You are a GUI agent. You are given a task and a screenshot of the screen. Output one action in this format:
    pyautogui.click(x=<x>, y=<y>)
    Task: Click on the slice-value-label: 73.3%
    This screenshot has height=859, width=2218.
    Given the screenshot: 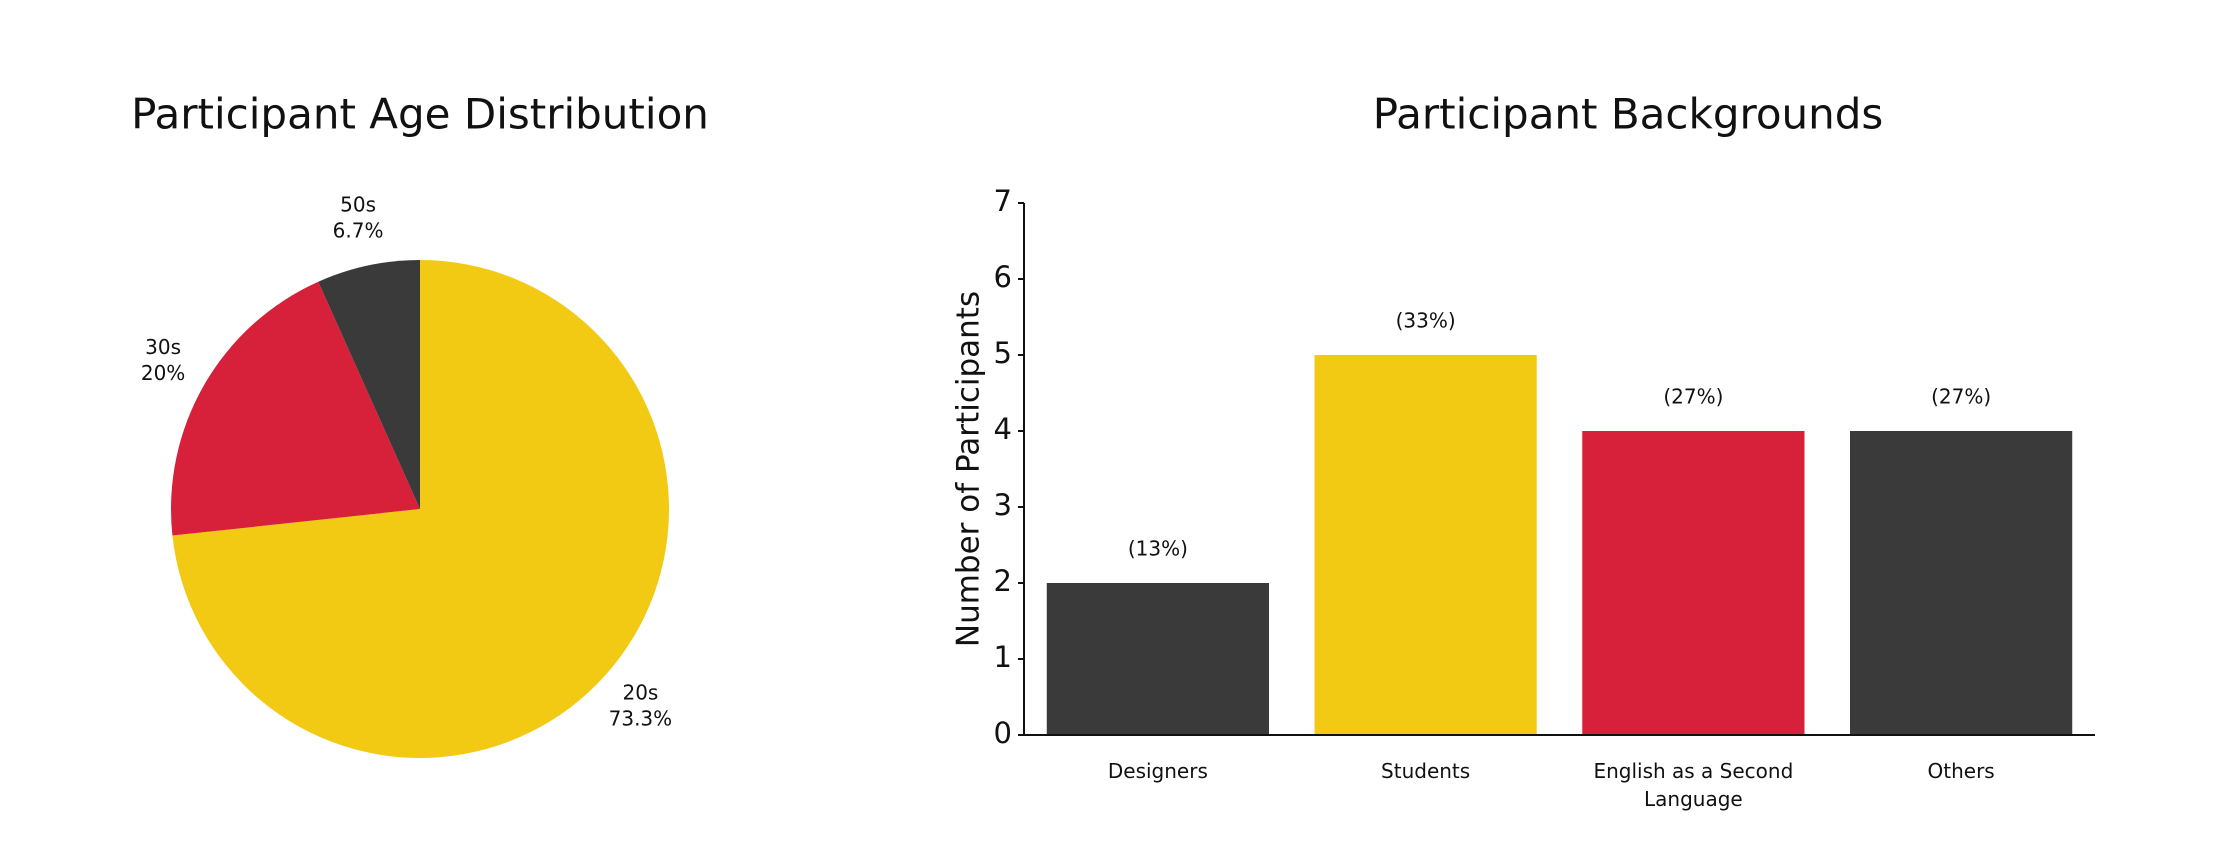 What is the action you would take?
    pyautogui.click(x=641, y=719)
    